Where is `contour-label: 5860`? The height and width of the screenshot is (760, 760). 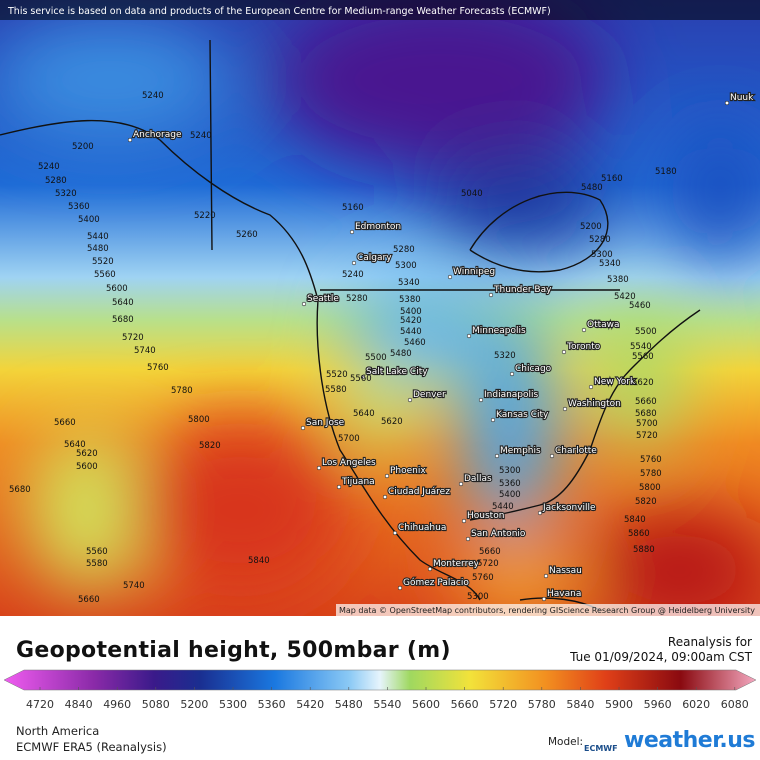
contour-label: 5860 is located at coordinates (639, 534).